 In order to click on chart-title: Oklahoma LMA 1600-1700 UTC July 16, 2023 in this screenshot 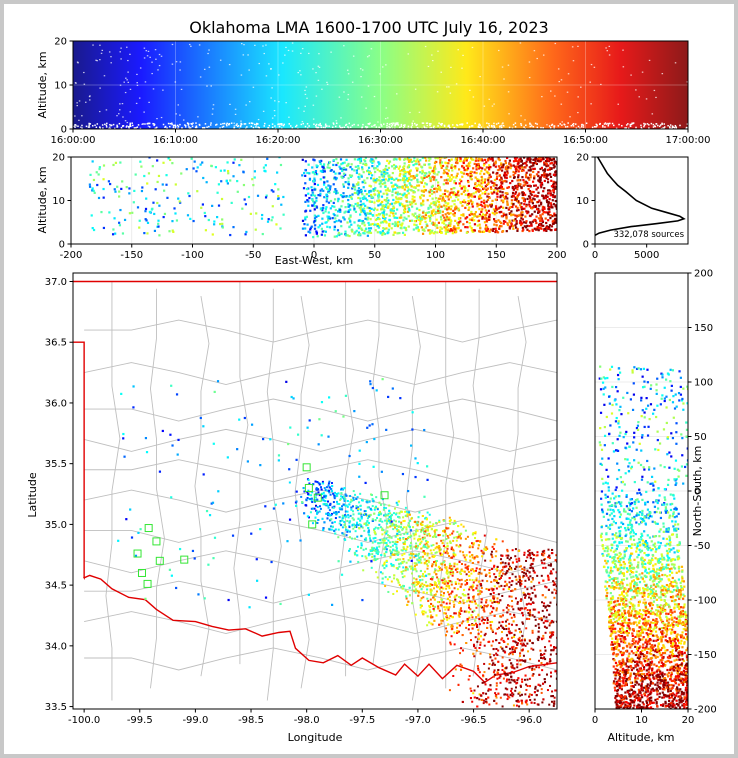, I will do `click(368, 27)`.